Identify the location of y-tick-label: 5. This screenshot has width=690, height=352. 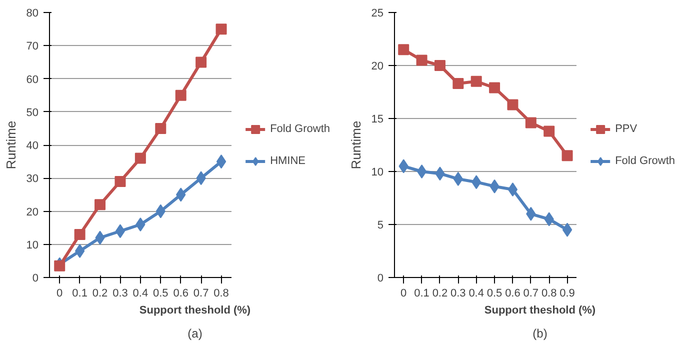
(380, 226).